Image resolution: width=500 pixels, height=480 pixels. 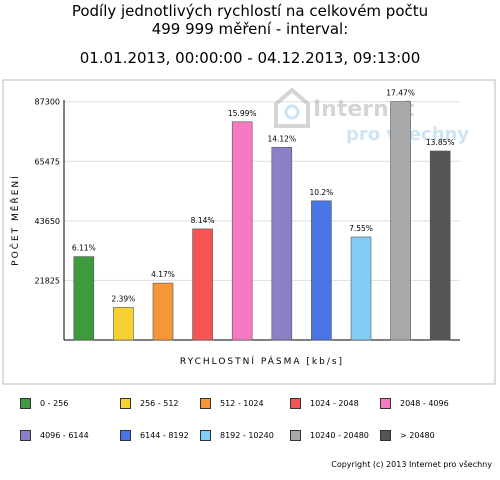 What do you see at coordinates (250, 29) in the screenshot?
I see `chart-subtitle: 499 999 měření - interval:` at bounding box center [250, 29].